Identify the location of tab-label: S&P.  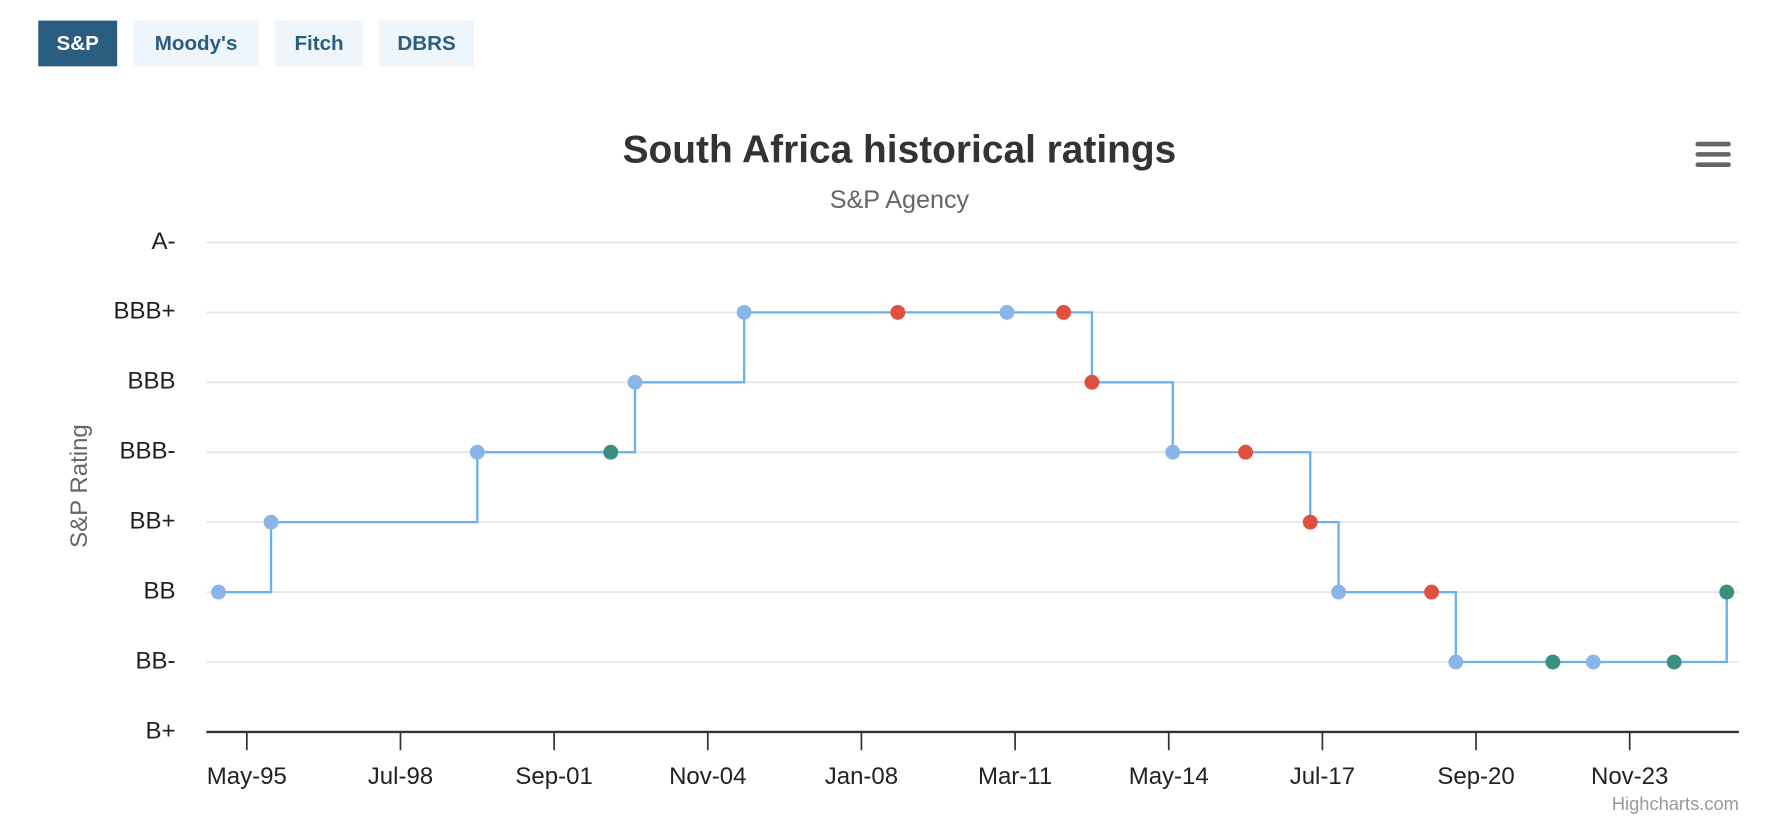
(78, 43).